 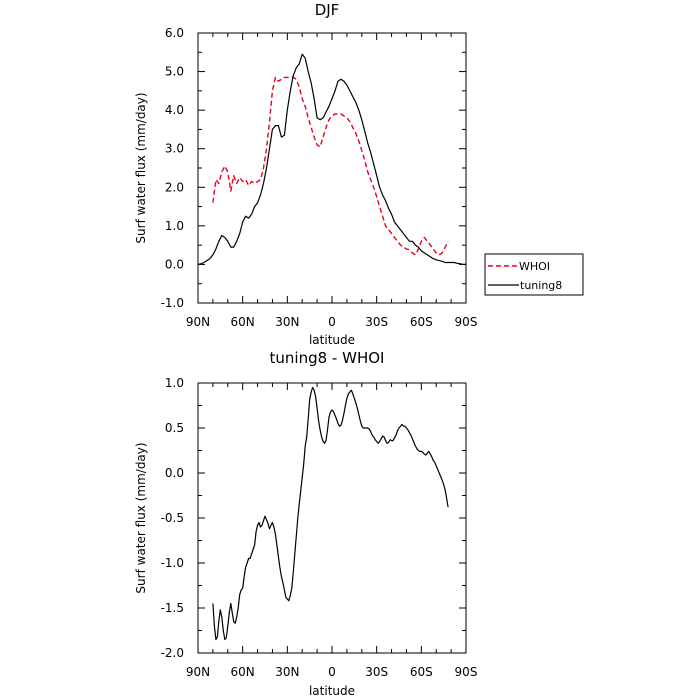 I want to click on y-tick-label: -2.0, so click(x=172, y=653).